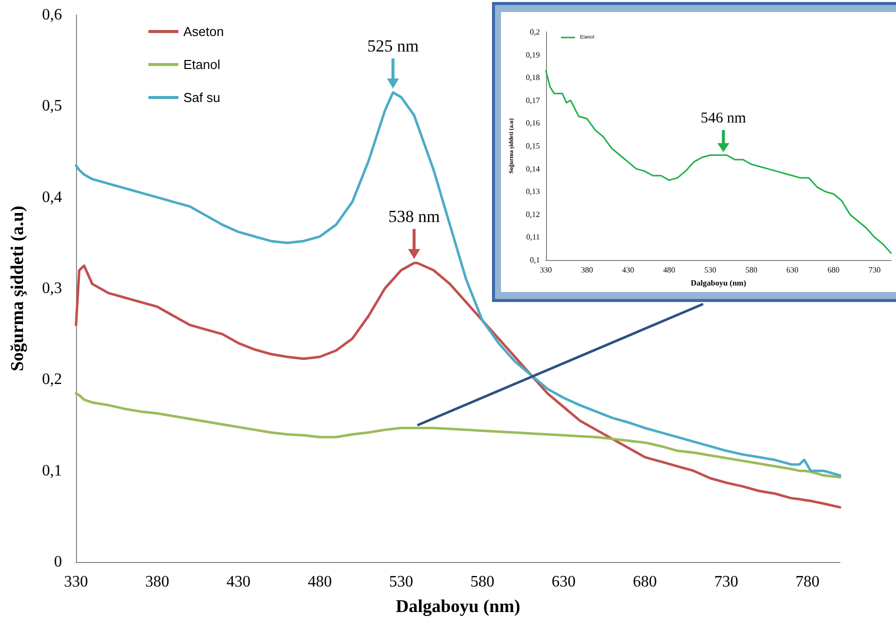 The width and height of the screenshot is (896, 631). Describe the element at coordinates (533, 237) in the screenshot. I see `y-tick-label: 0,11` at that location.